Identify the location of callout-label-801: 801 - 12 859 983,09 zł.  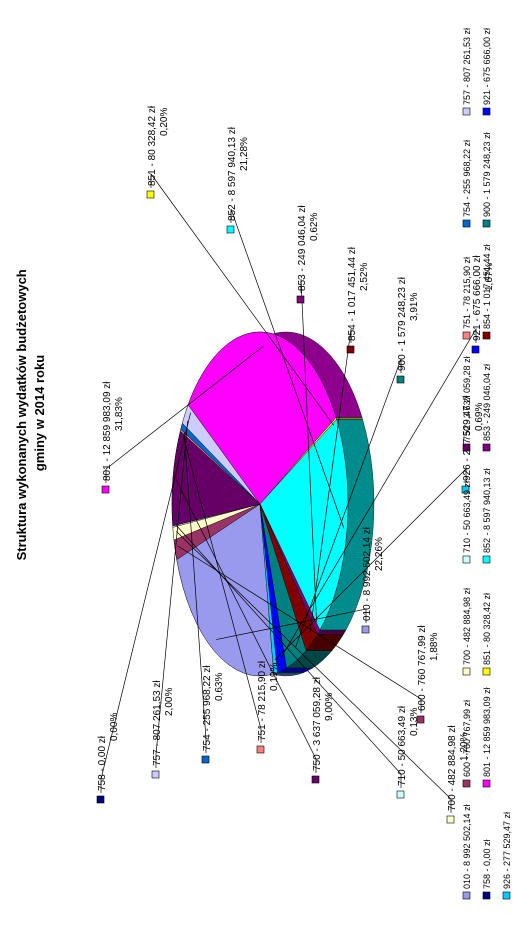
(107, 431).